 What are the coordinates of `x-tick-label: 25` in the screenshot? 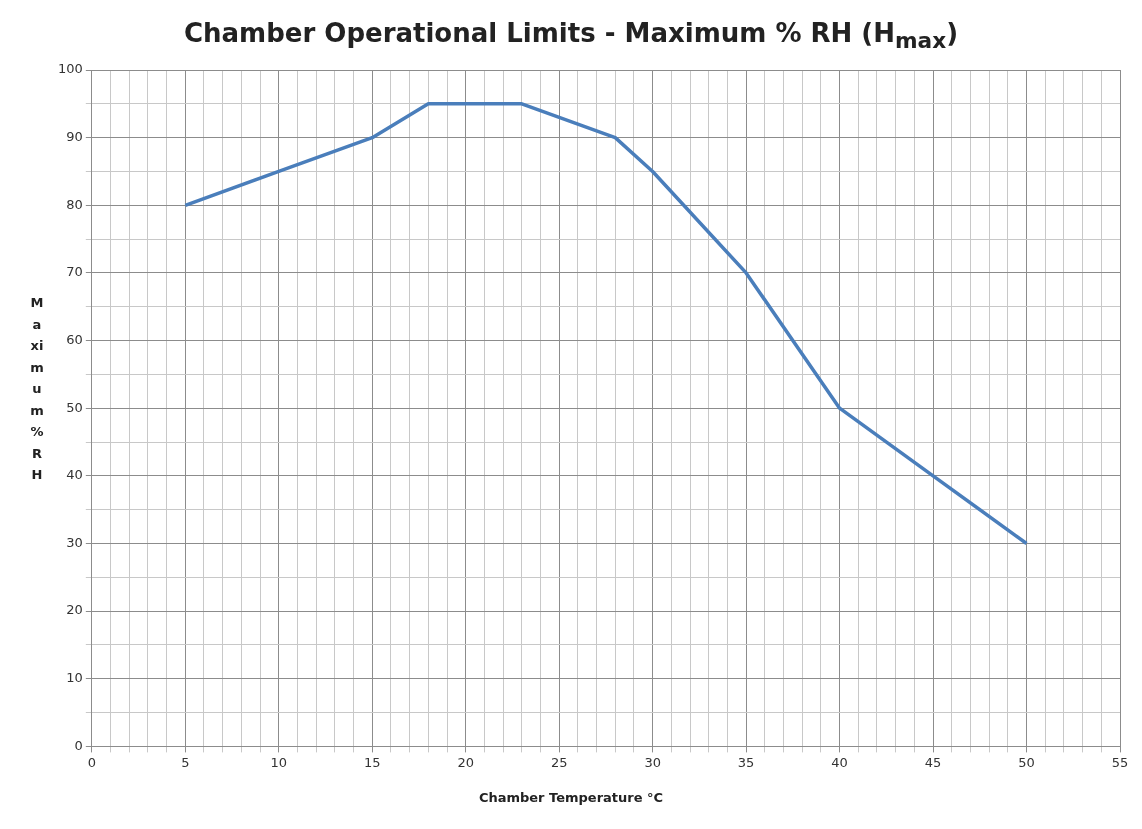 It's located at (559, 762).